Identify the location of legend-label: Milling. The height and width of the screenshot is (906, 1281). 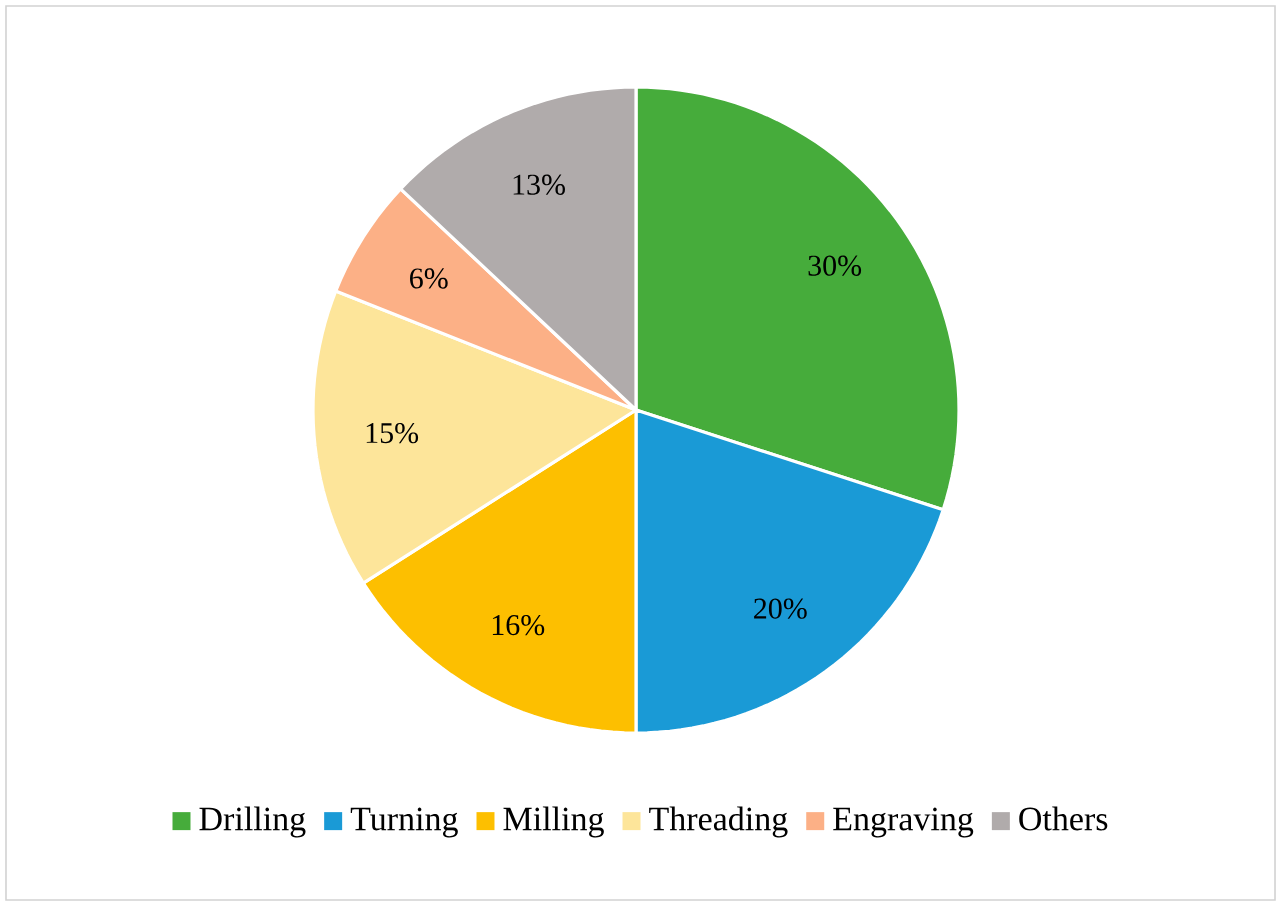
(553, 822).